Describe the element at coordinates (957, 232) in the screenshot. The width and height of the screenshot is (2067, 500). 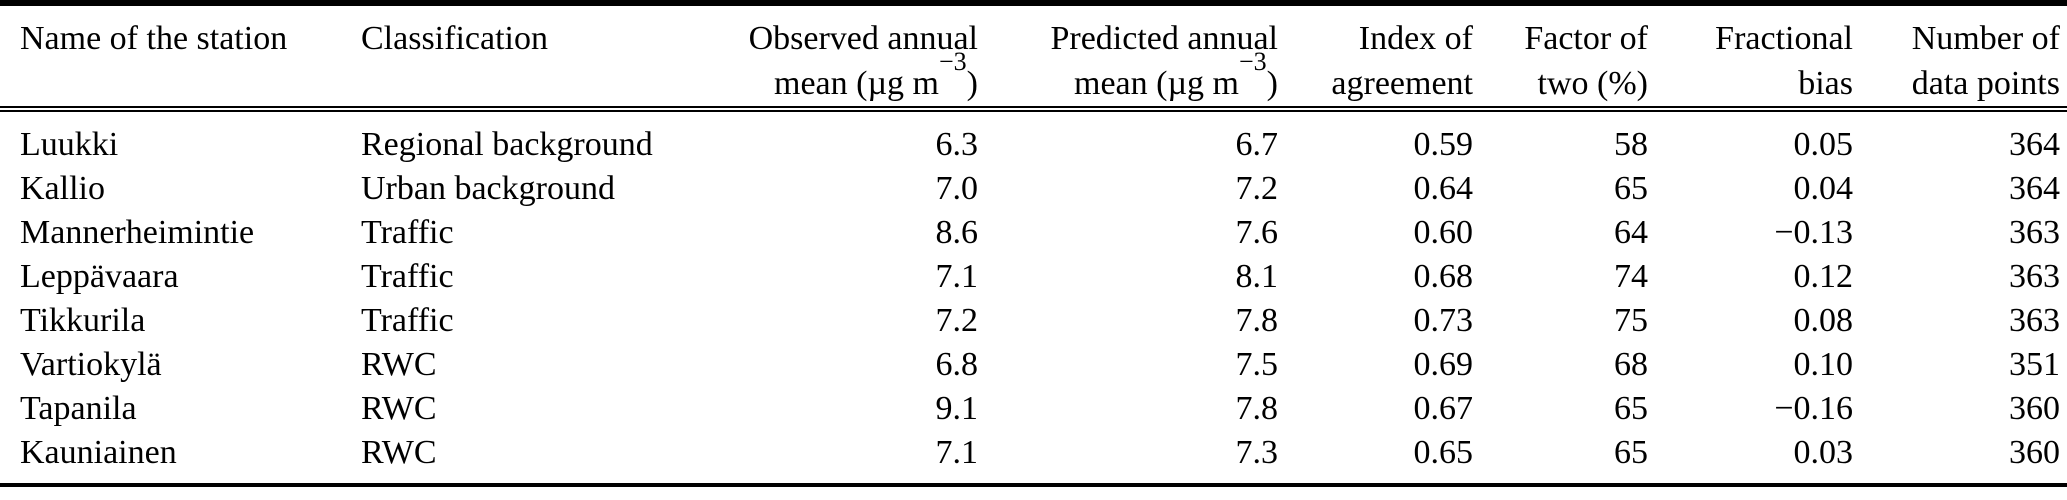
I see `cell-observed-mean: 8.6` at that location.